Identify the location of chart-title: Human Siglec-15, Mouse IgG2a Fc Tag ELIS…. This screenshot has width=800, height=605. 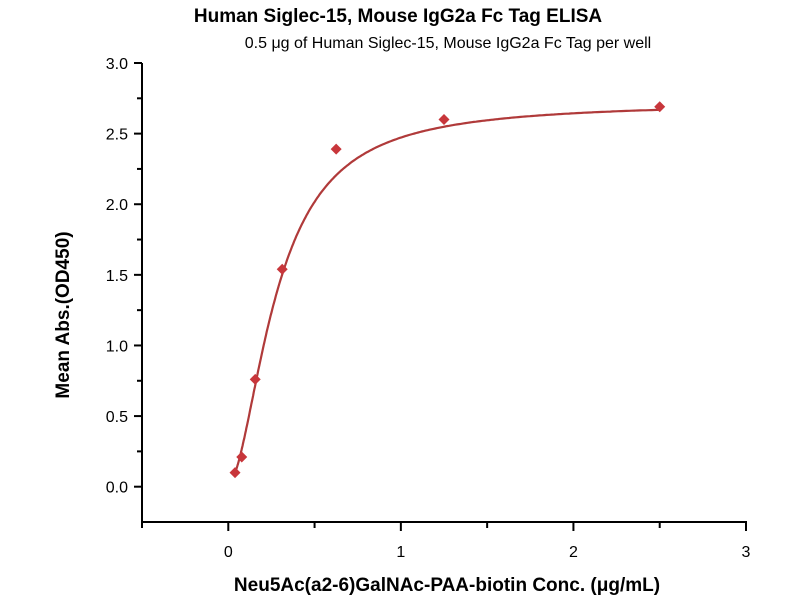
(398, 16).